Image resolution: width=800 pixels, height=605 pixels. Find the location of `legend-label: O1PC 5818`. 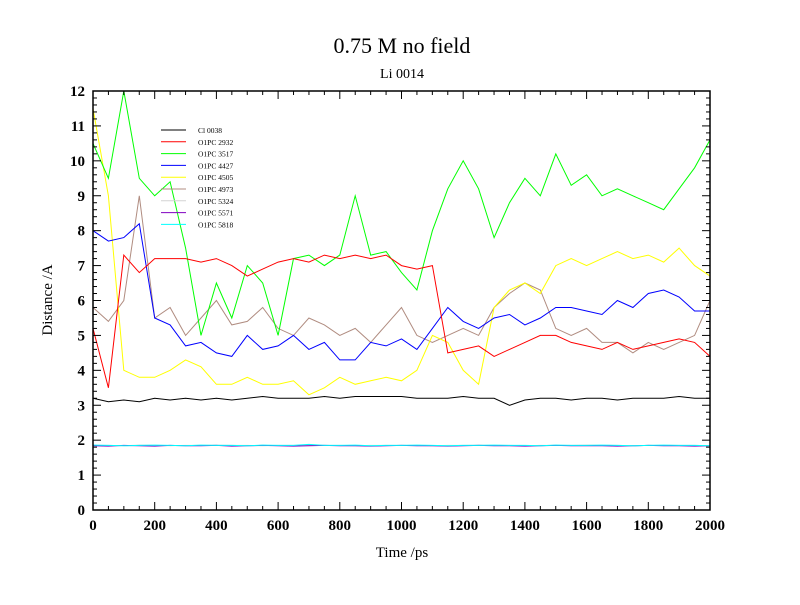

legend-label: O1PC 5818 is located at coordinates (215, 224).